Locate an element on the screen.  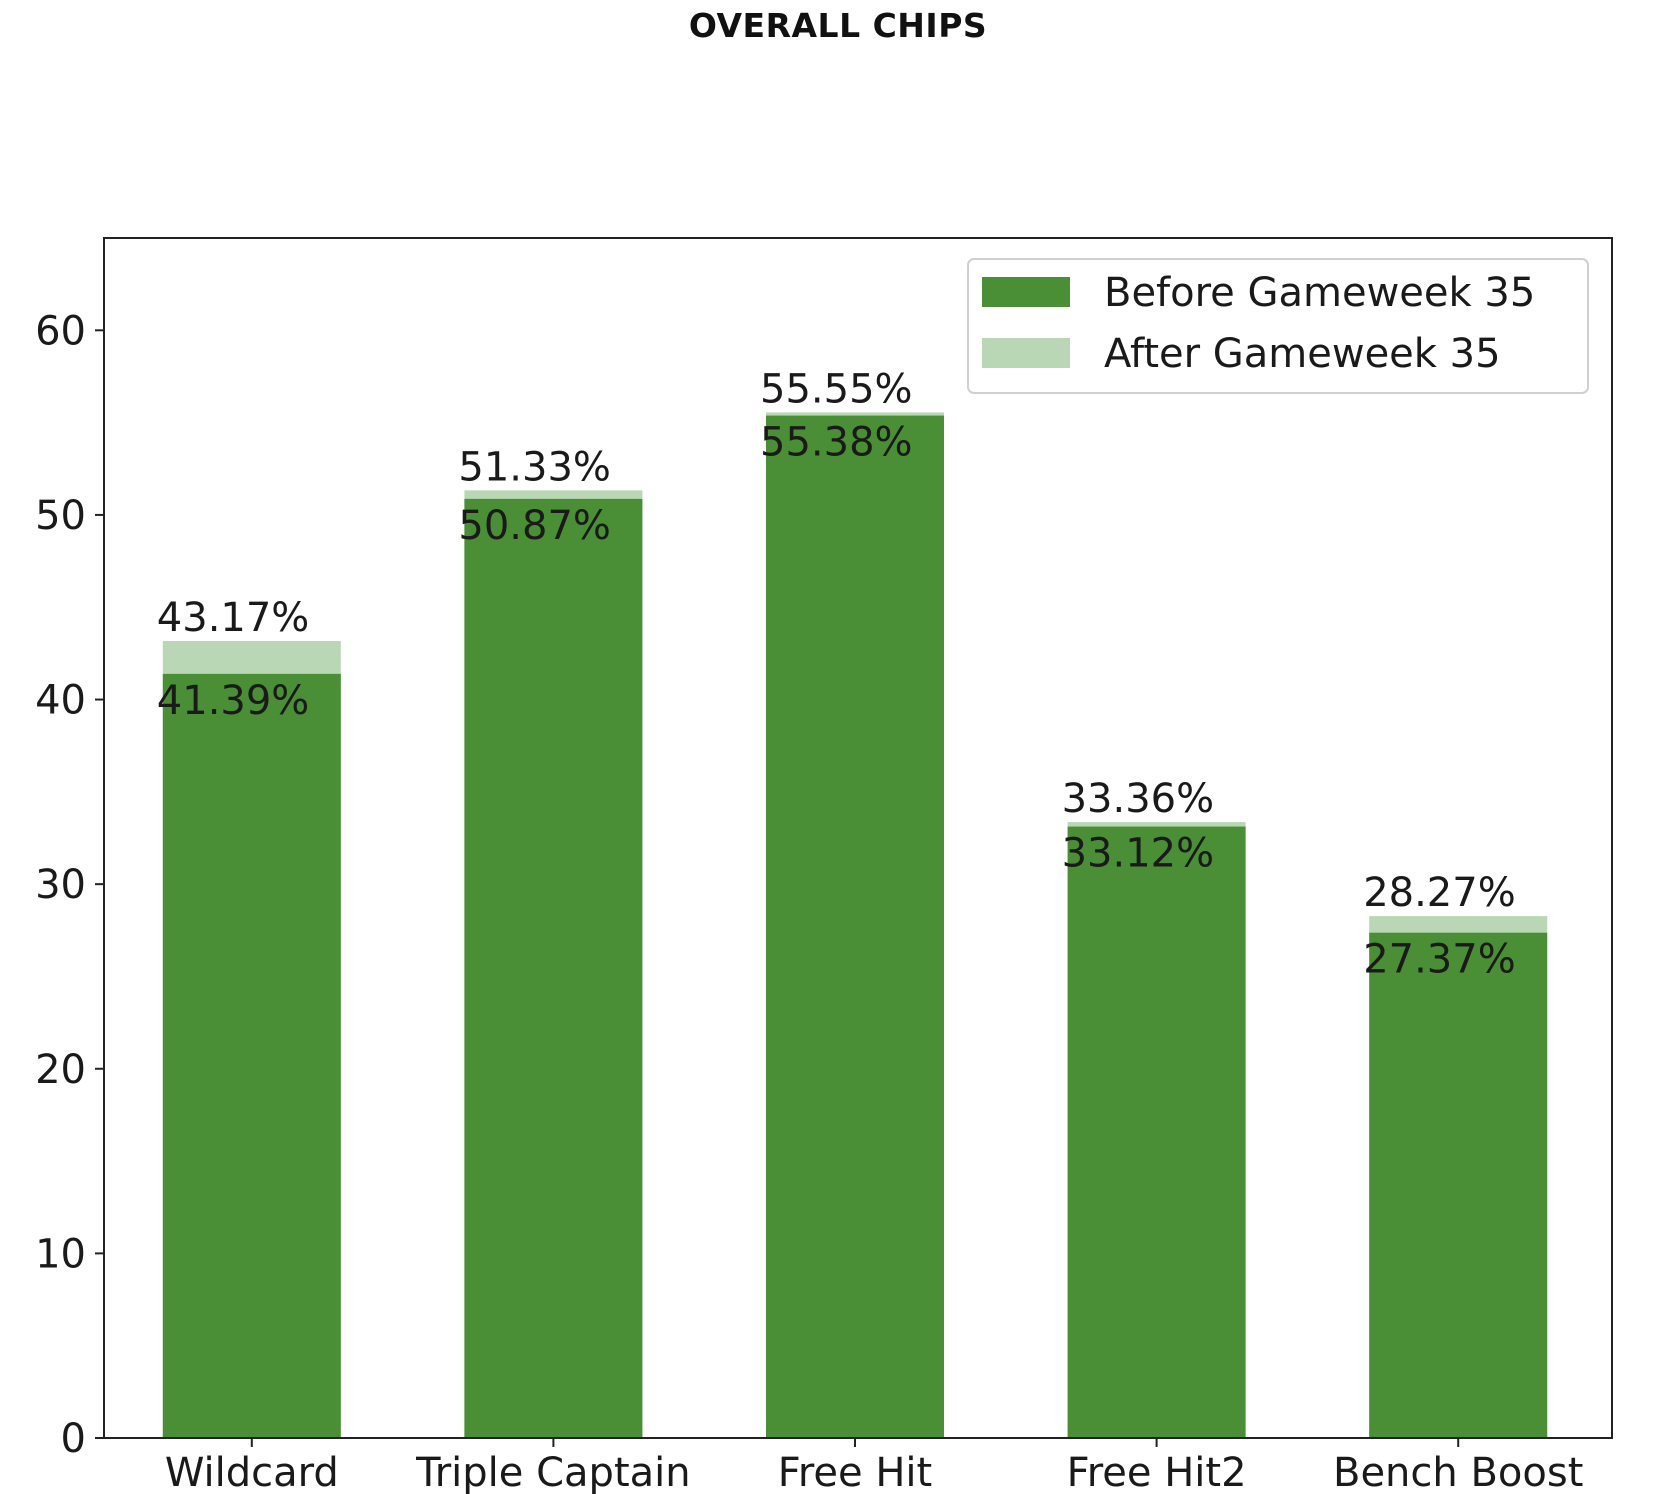
data-label-after-0: 43.17% is located at coordinates (233, 618).